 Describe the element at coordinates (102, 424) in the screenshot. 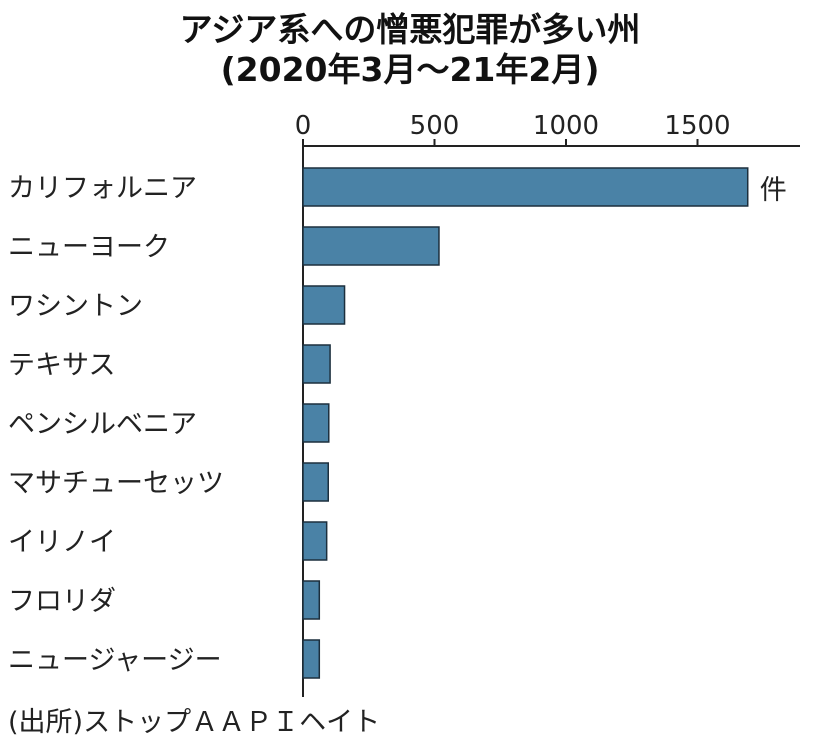

I see `category-label: ペンシルベニア` at that location.